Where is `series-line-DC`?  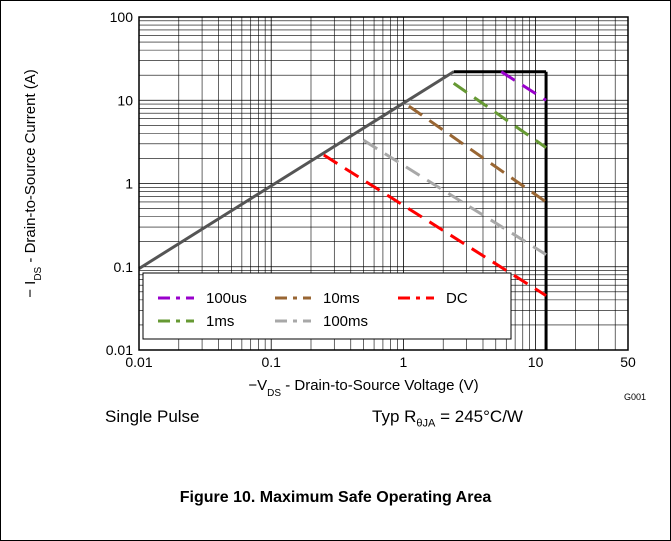 series-line-DC is located at coordinates (435, 225).